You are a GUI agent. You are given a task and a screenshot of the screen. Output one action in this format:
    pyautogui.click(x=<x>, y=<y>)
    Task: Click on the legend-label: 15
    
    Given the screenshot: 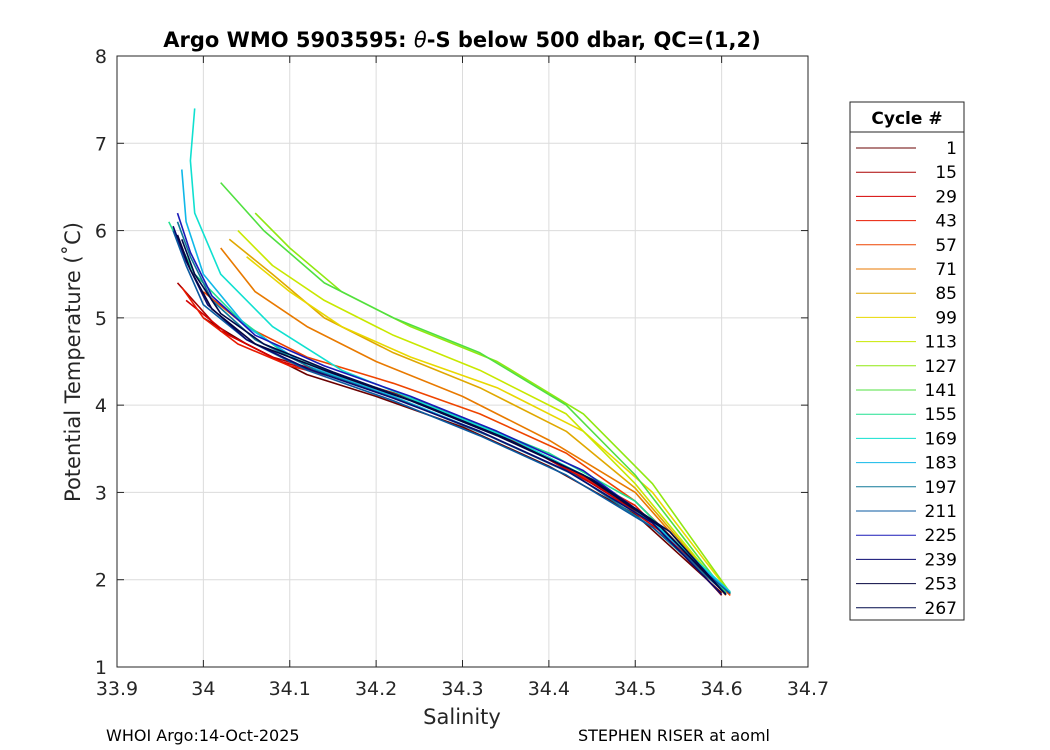 What is the action you would take?
    pyautogui.click(x=946, y=173)
    